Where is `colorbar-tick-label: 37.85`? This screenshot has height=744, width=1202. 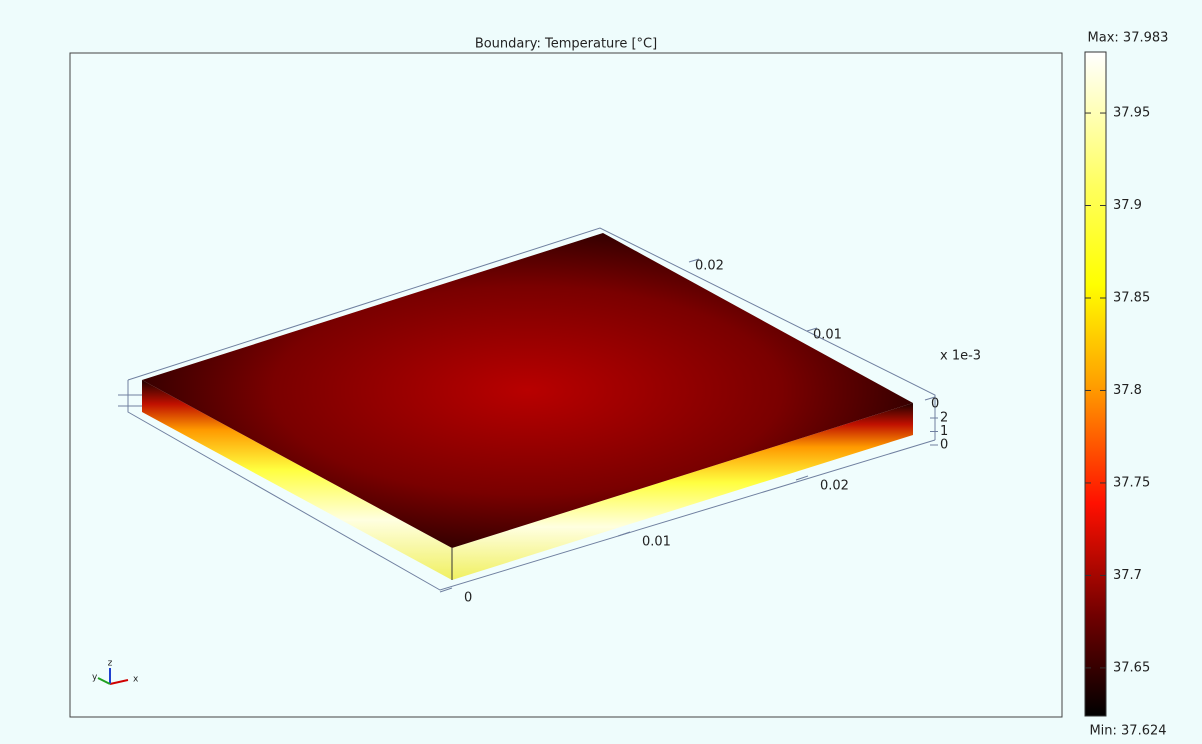 colorbar-tick-label: 37.85 is located at coordinates (1131, 297).